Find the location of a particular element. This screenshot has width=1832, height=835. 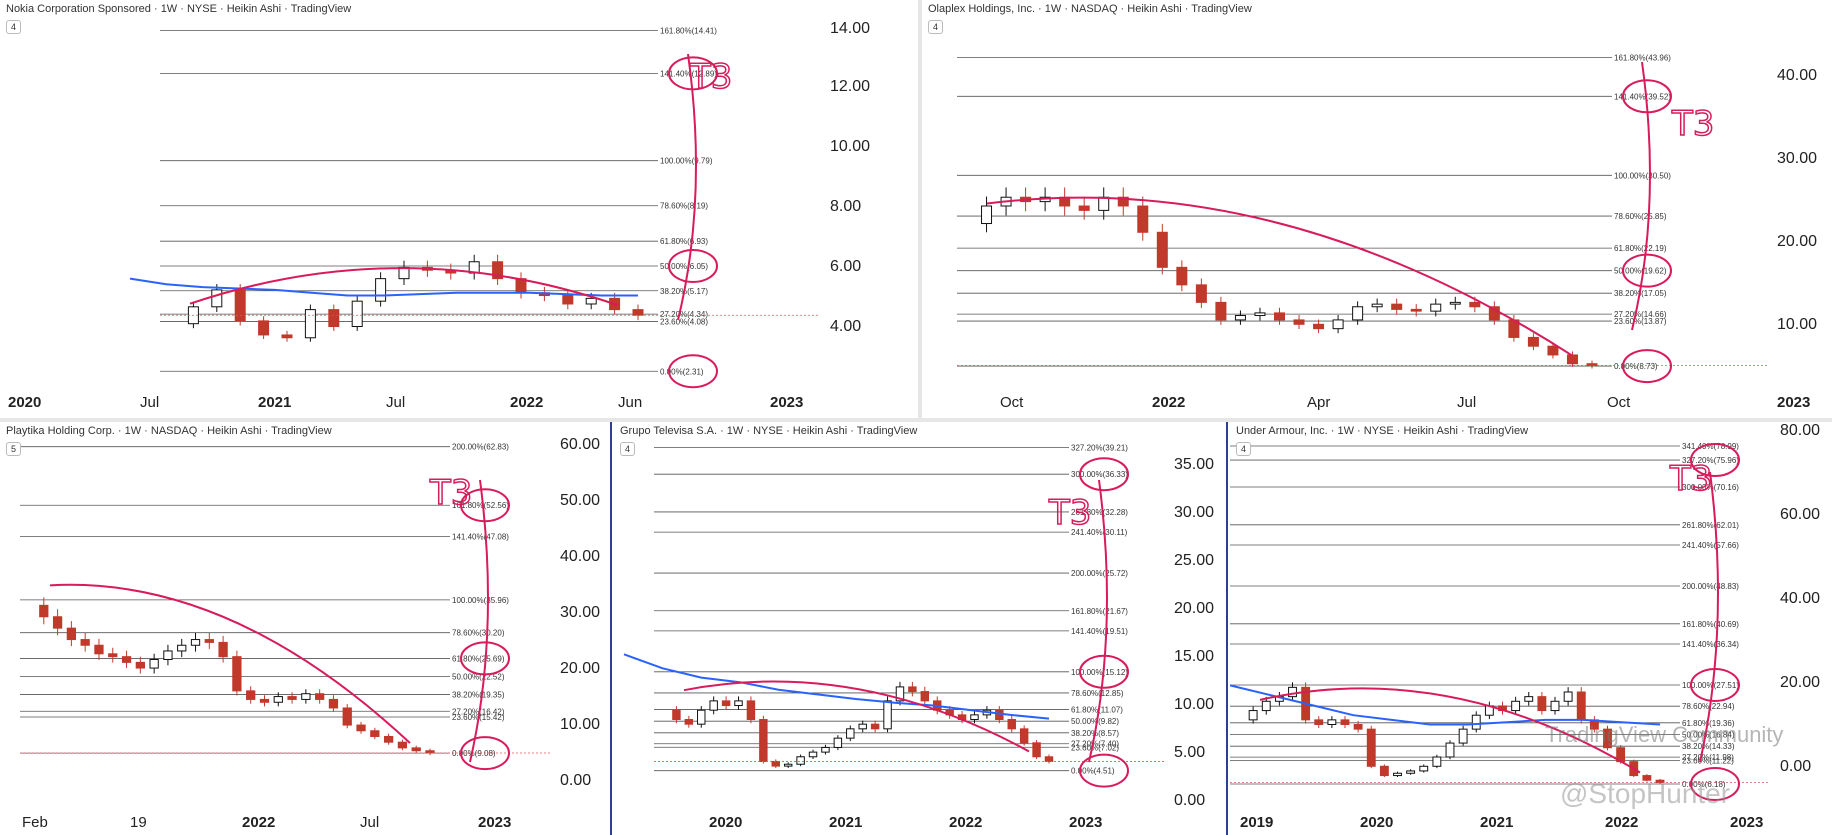

time-tick-label: 2021 is located at coordinates (274, 402).